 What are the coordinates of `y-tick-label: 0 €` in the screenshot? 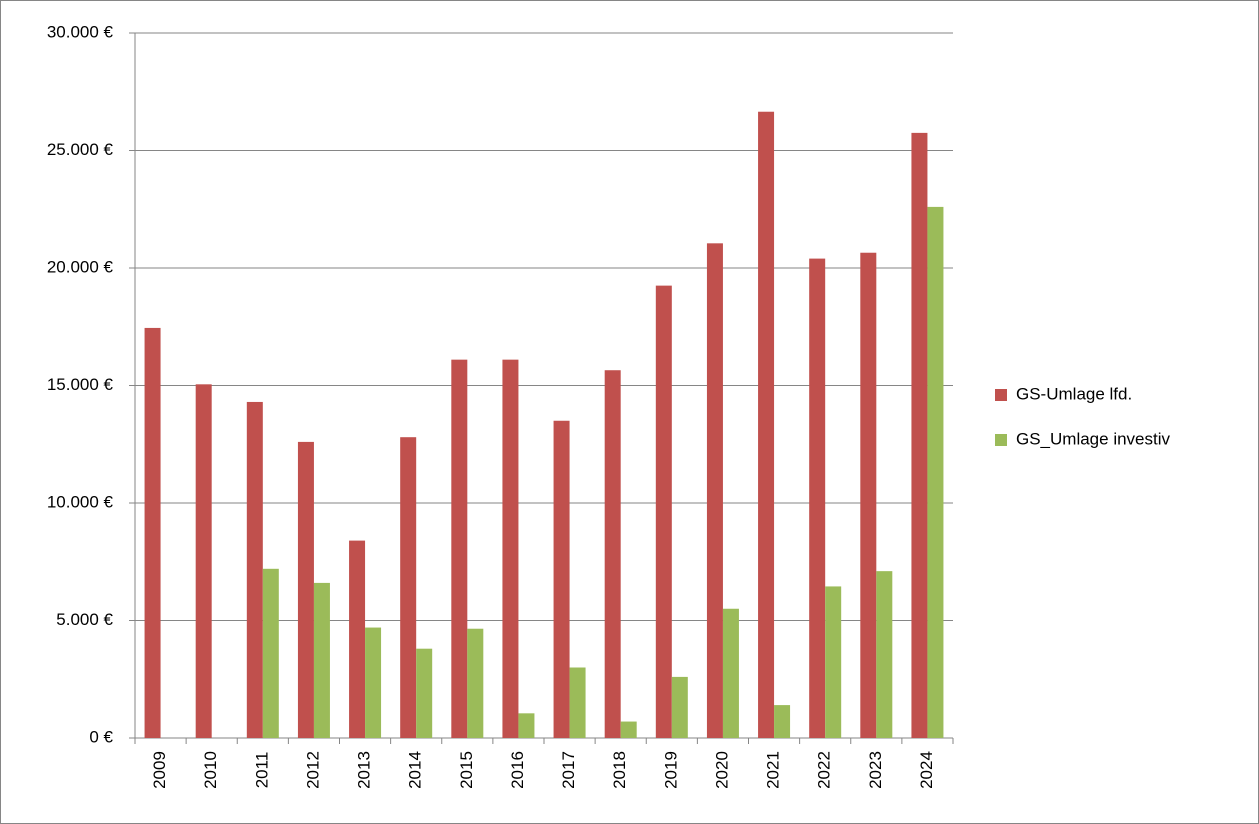 It's located at (101, 736).